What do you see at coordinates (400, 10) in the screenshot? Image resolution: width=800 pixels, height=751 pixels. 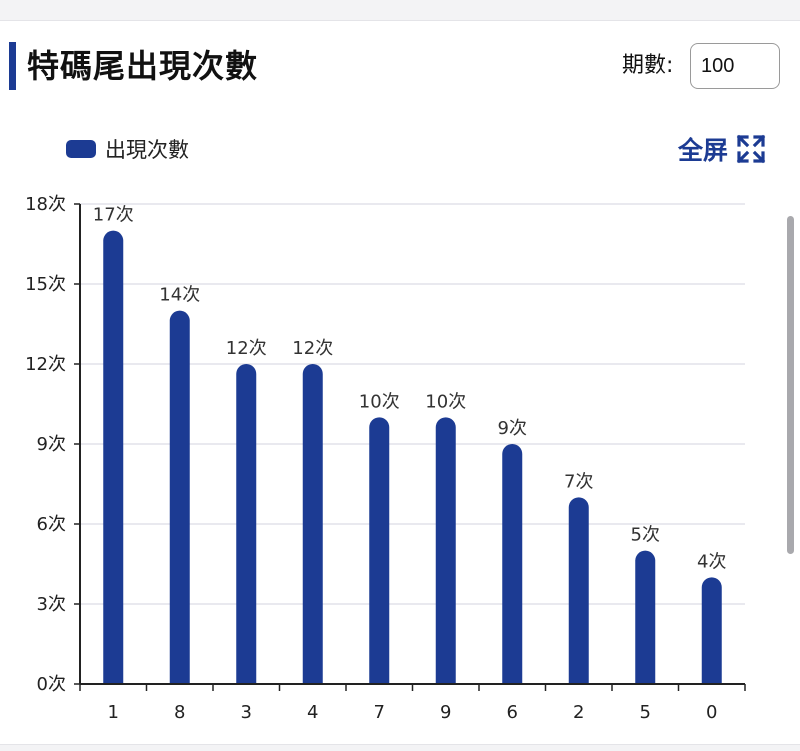 I see `top-divider` at bounding box center [400, 10].